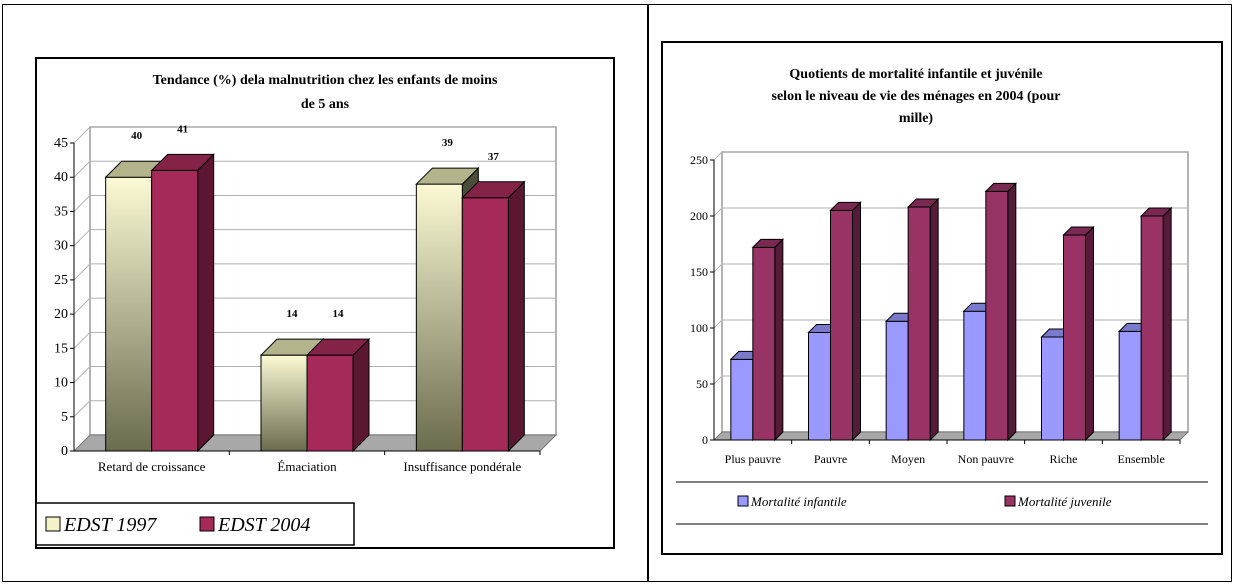  What do you see at coordinates (923, 203) in the screenshot?
I see `bar-top-moyen-mortalite-juvenile` at bounding box center [923, 203].